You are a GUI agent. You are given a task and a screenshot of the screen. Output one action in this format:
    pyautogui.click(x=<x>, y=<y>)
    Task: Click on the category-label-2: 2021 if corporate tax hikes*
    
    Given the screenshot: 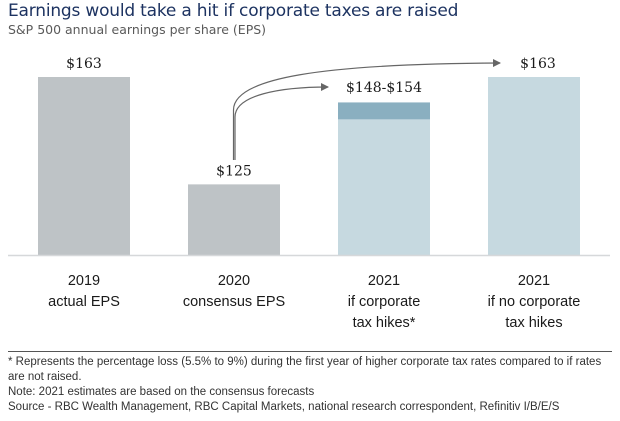 What is the action you would take?
    pyautogui.click(x=384, y=302)
    